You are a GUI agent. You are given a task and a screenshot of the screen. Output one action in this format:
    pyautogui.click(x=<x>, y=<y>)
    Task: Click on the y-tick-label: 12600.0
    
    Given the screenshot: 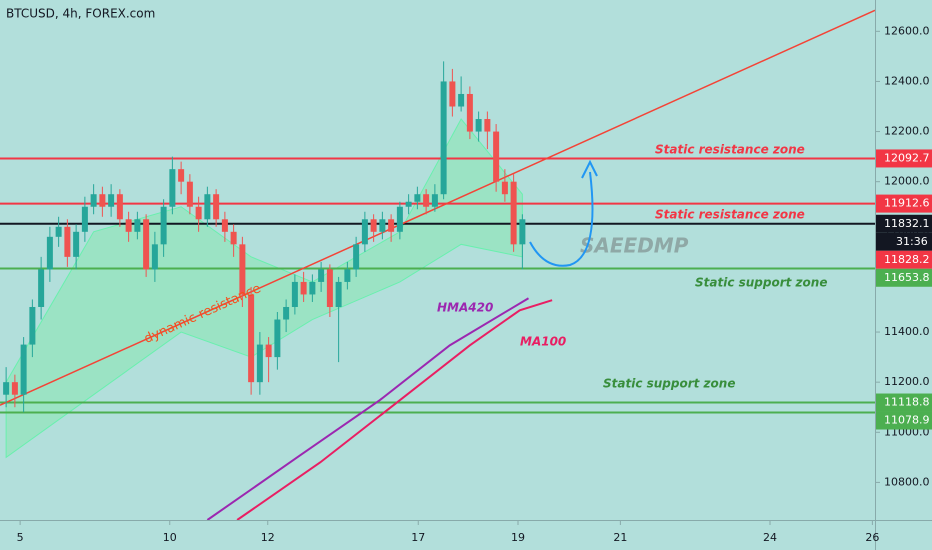 What is the action you would take?
    pyautogui.click(x=907, y=30)
    